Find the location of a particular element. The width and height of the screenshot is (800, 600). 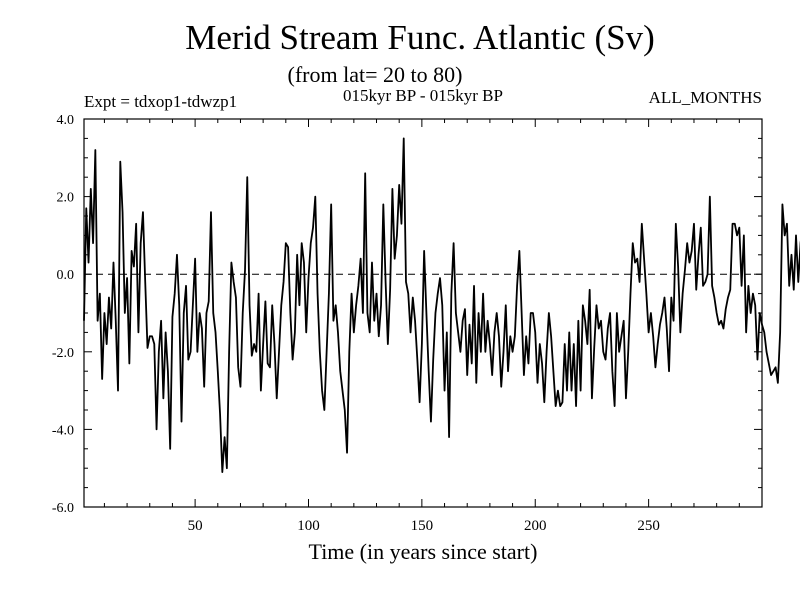

y-tick-label: 0.0 is located at coordinates (66, 275).